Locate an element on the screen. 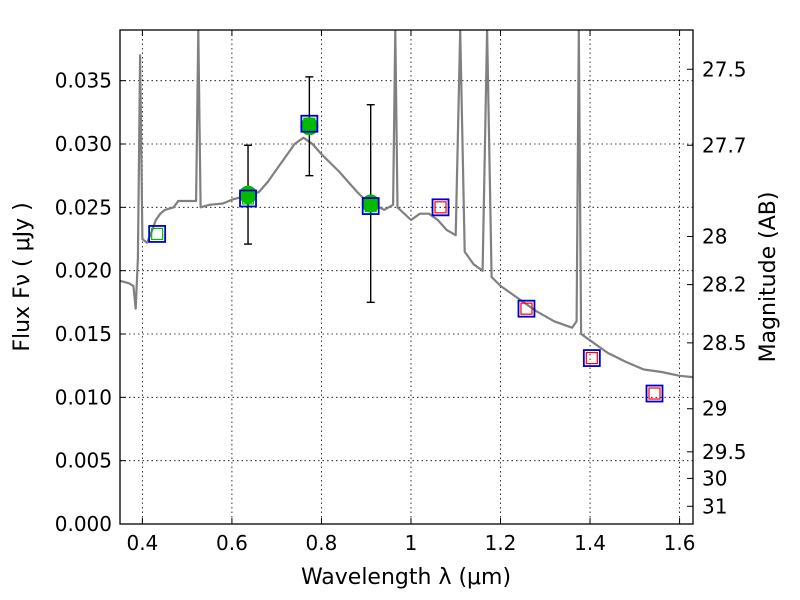  x-tick-label: 0.8 is located at coordinates (322, 543).